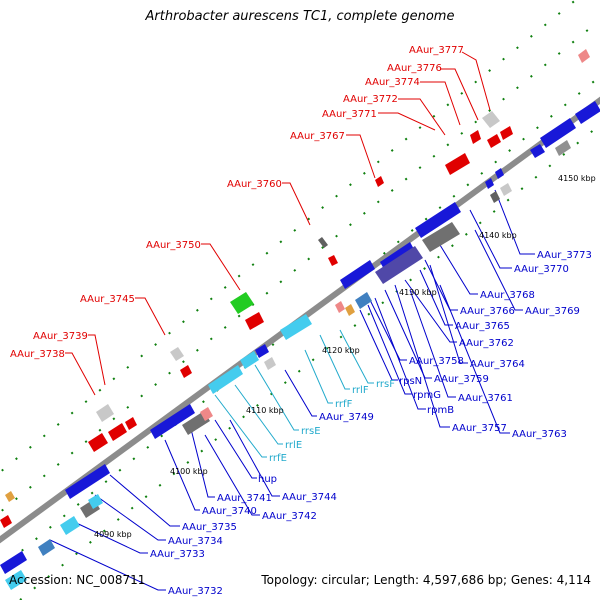  What do you see at coordinates (254, 184) in the screenshot?
I see `gene-label: AAur_3760` at bounding box center [254, 184].